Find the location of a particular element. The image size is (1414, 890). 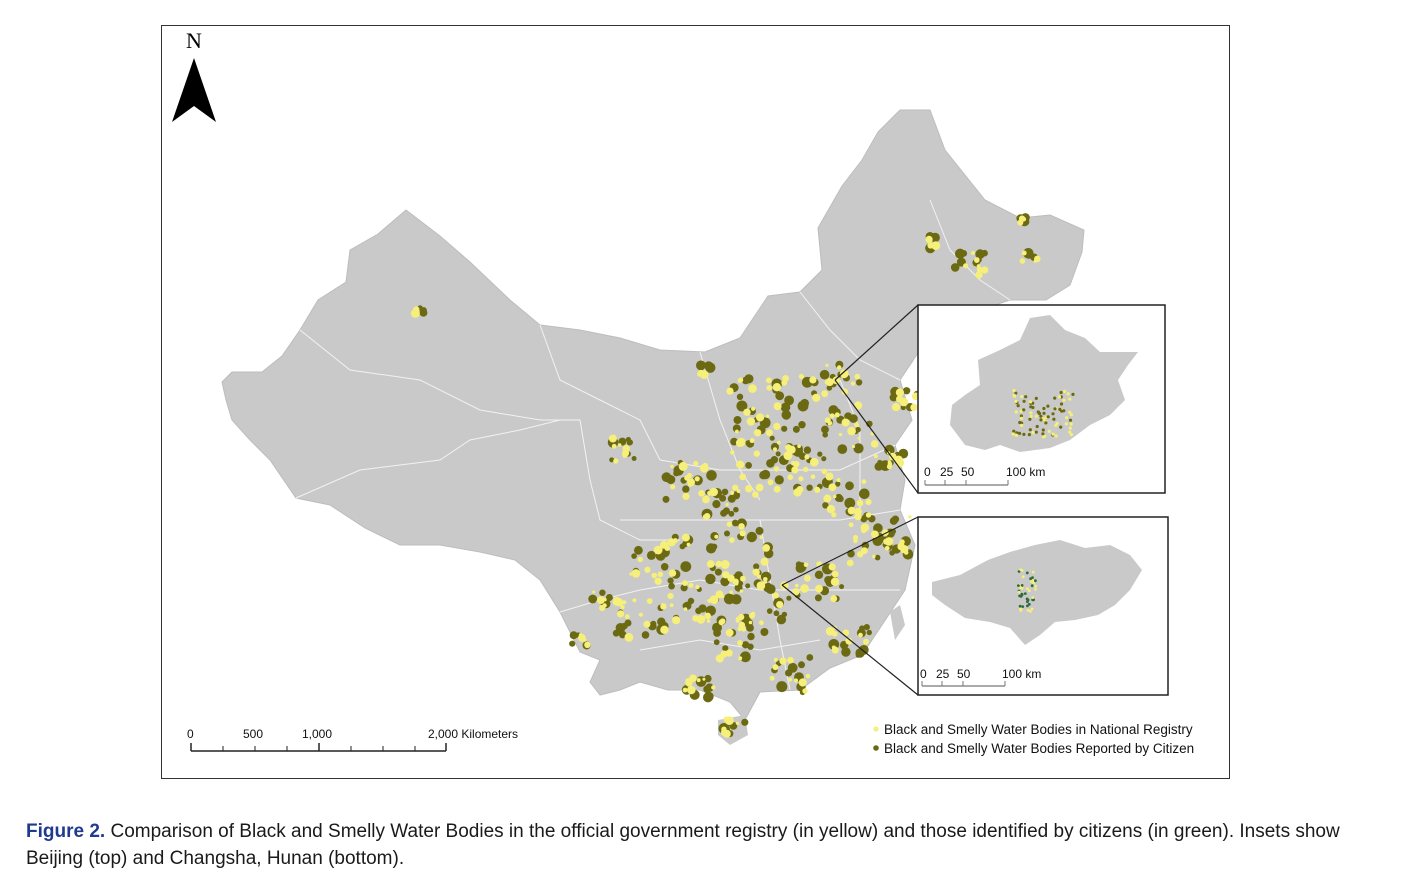

inset-changsha-scale-50: 50 is located at coordinates (964, 674).